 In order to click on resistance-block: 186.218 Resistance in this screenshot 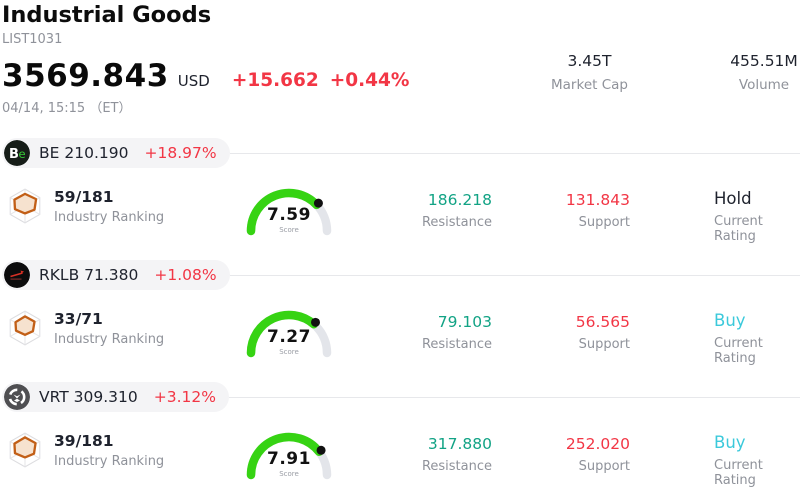, I will do `click(424, 210)`.